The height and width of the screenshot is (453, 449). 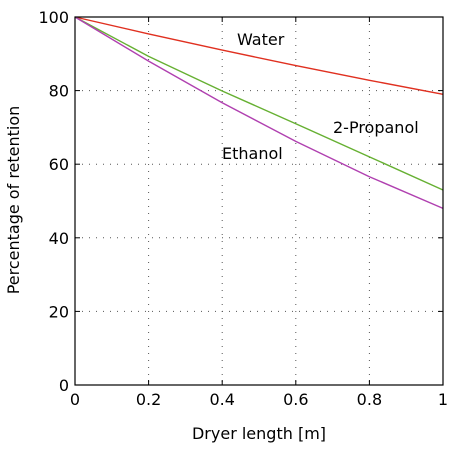 What do you see at coordinates (295, 399) in the screenshot?
I see `x-tick-label: 0.6` at bounding box center [295, 399].